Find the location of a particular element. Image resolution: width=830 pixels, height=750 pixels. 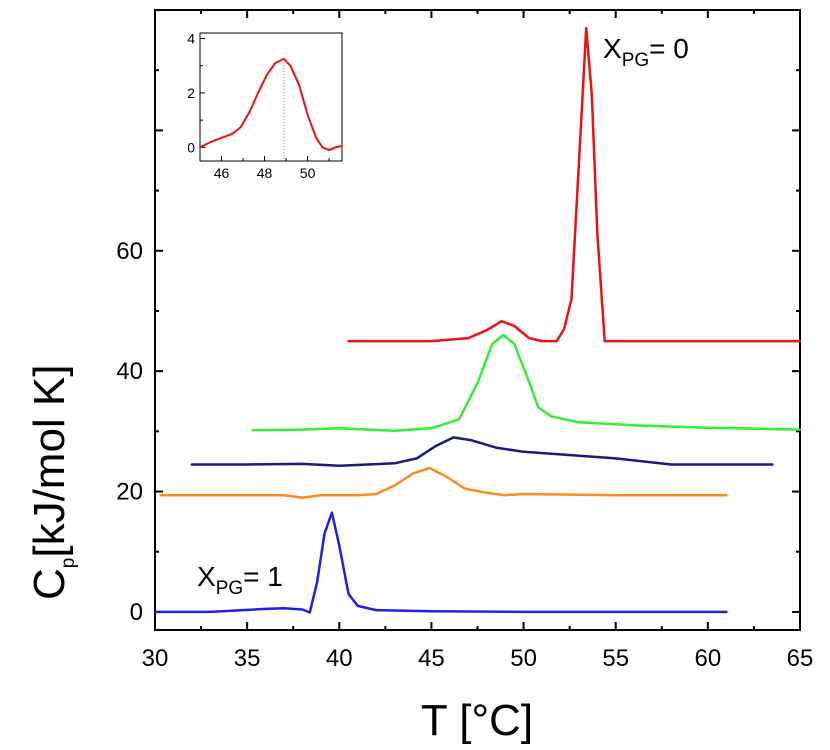

inset-y-tick-label: 2 is located at coordinates (191, 93).